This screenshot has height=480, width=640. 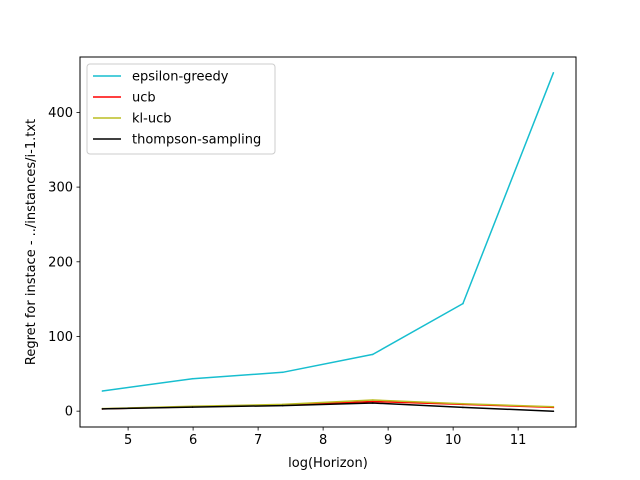 I want to click on x-axis-label: log(Horizon), so click(x=328, y=463).